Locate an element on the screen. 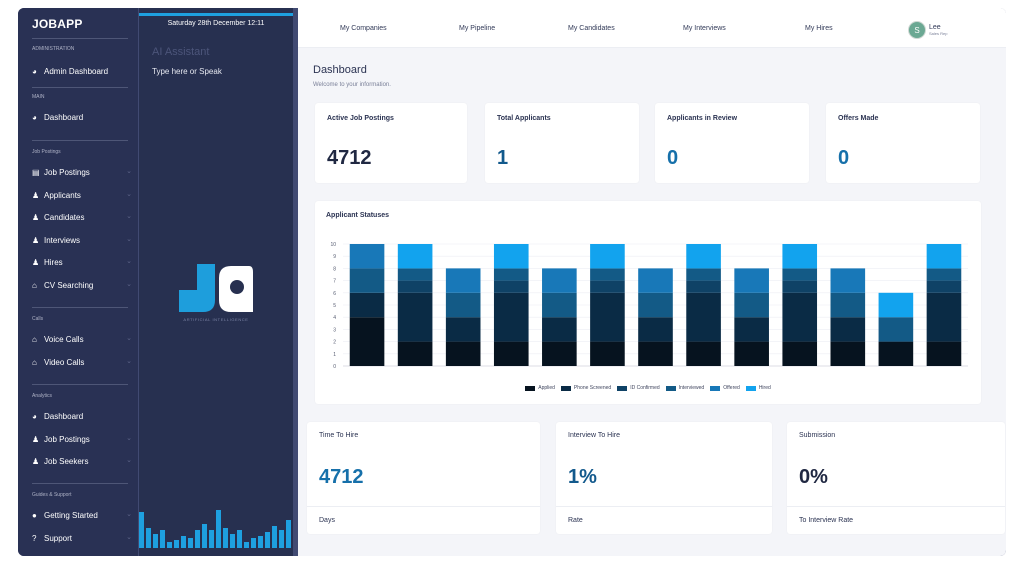 The height and width of the screenshot is (563, 1024). sidebar-item-hires: ♟ Hires ⌄ is located at coordinates (82, 262).